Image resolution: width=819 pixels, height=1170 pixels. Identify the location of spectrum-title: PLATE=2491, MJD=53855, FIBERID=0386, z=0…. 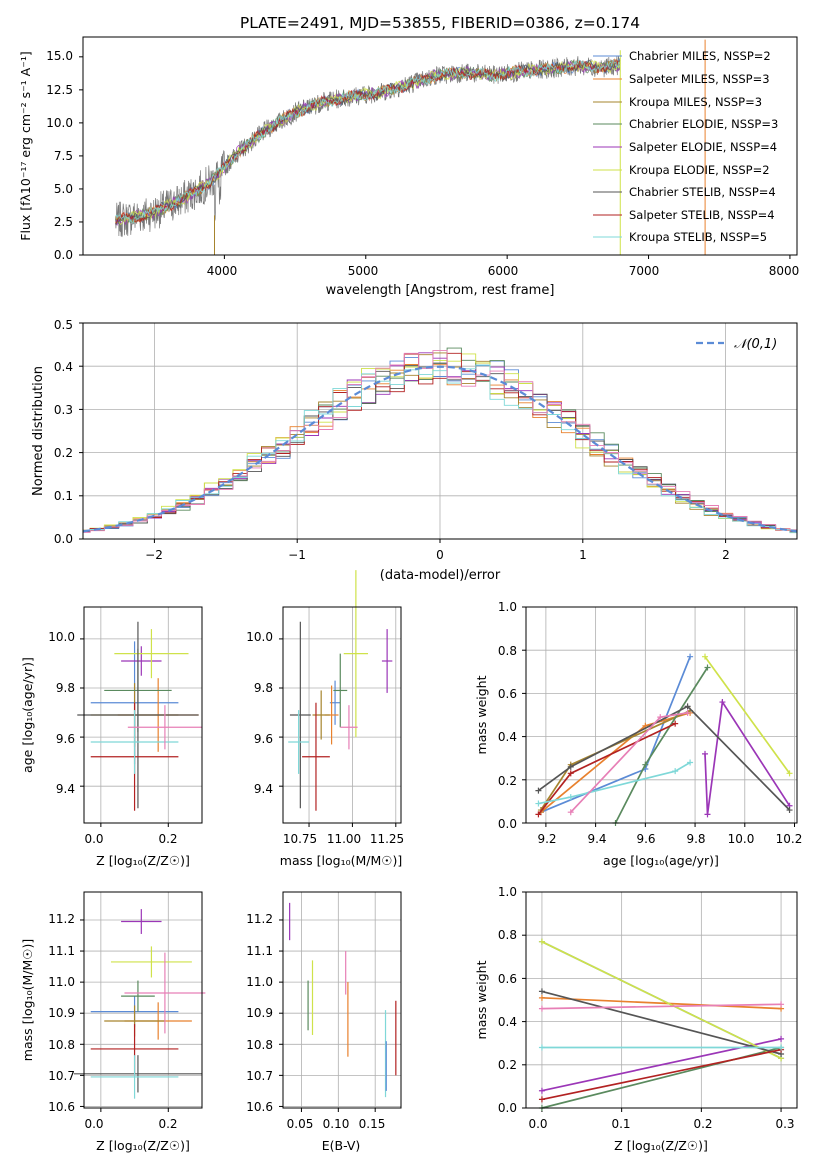
(440, 23).